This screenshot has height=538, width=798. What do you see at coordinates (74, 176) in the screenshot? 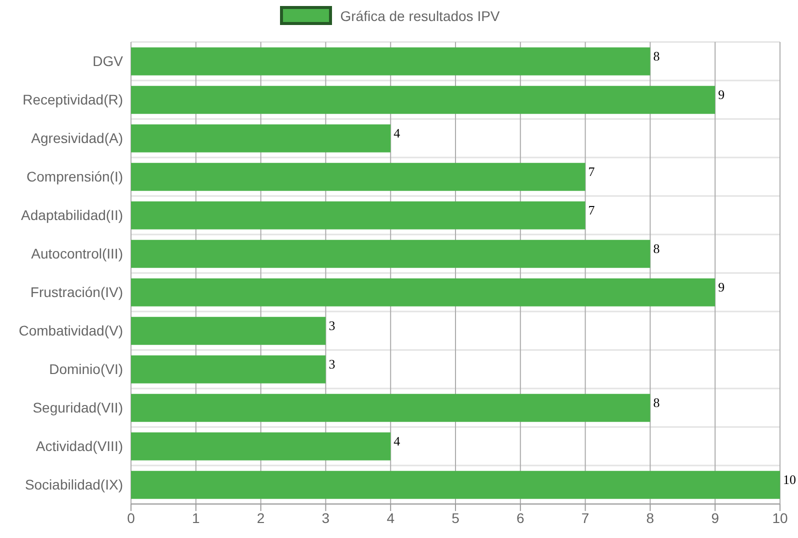
I see `y-tick-label: Comprensión(I)` at bounding box center [74, 176].